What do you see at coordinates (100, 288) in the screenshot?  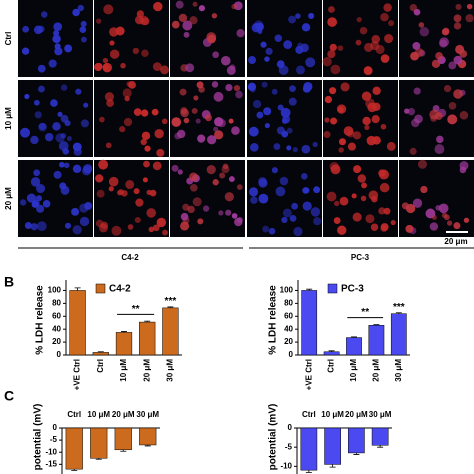 I see `legend-swatch` at bounding box center [100, 288].